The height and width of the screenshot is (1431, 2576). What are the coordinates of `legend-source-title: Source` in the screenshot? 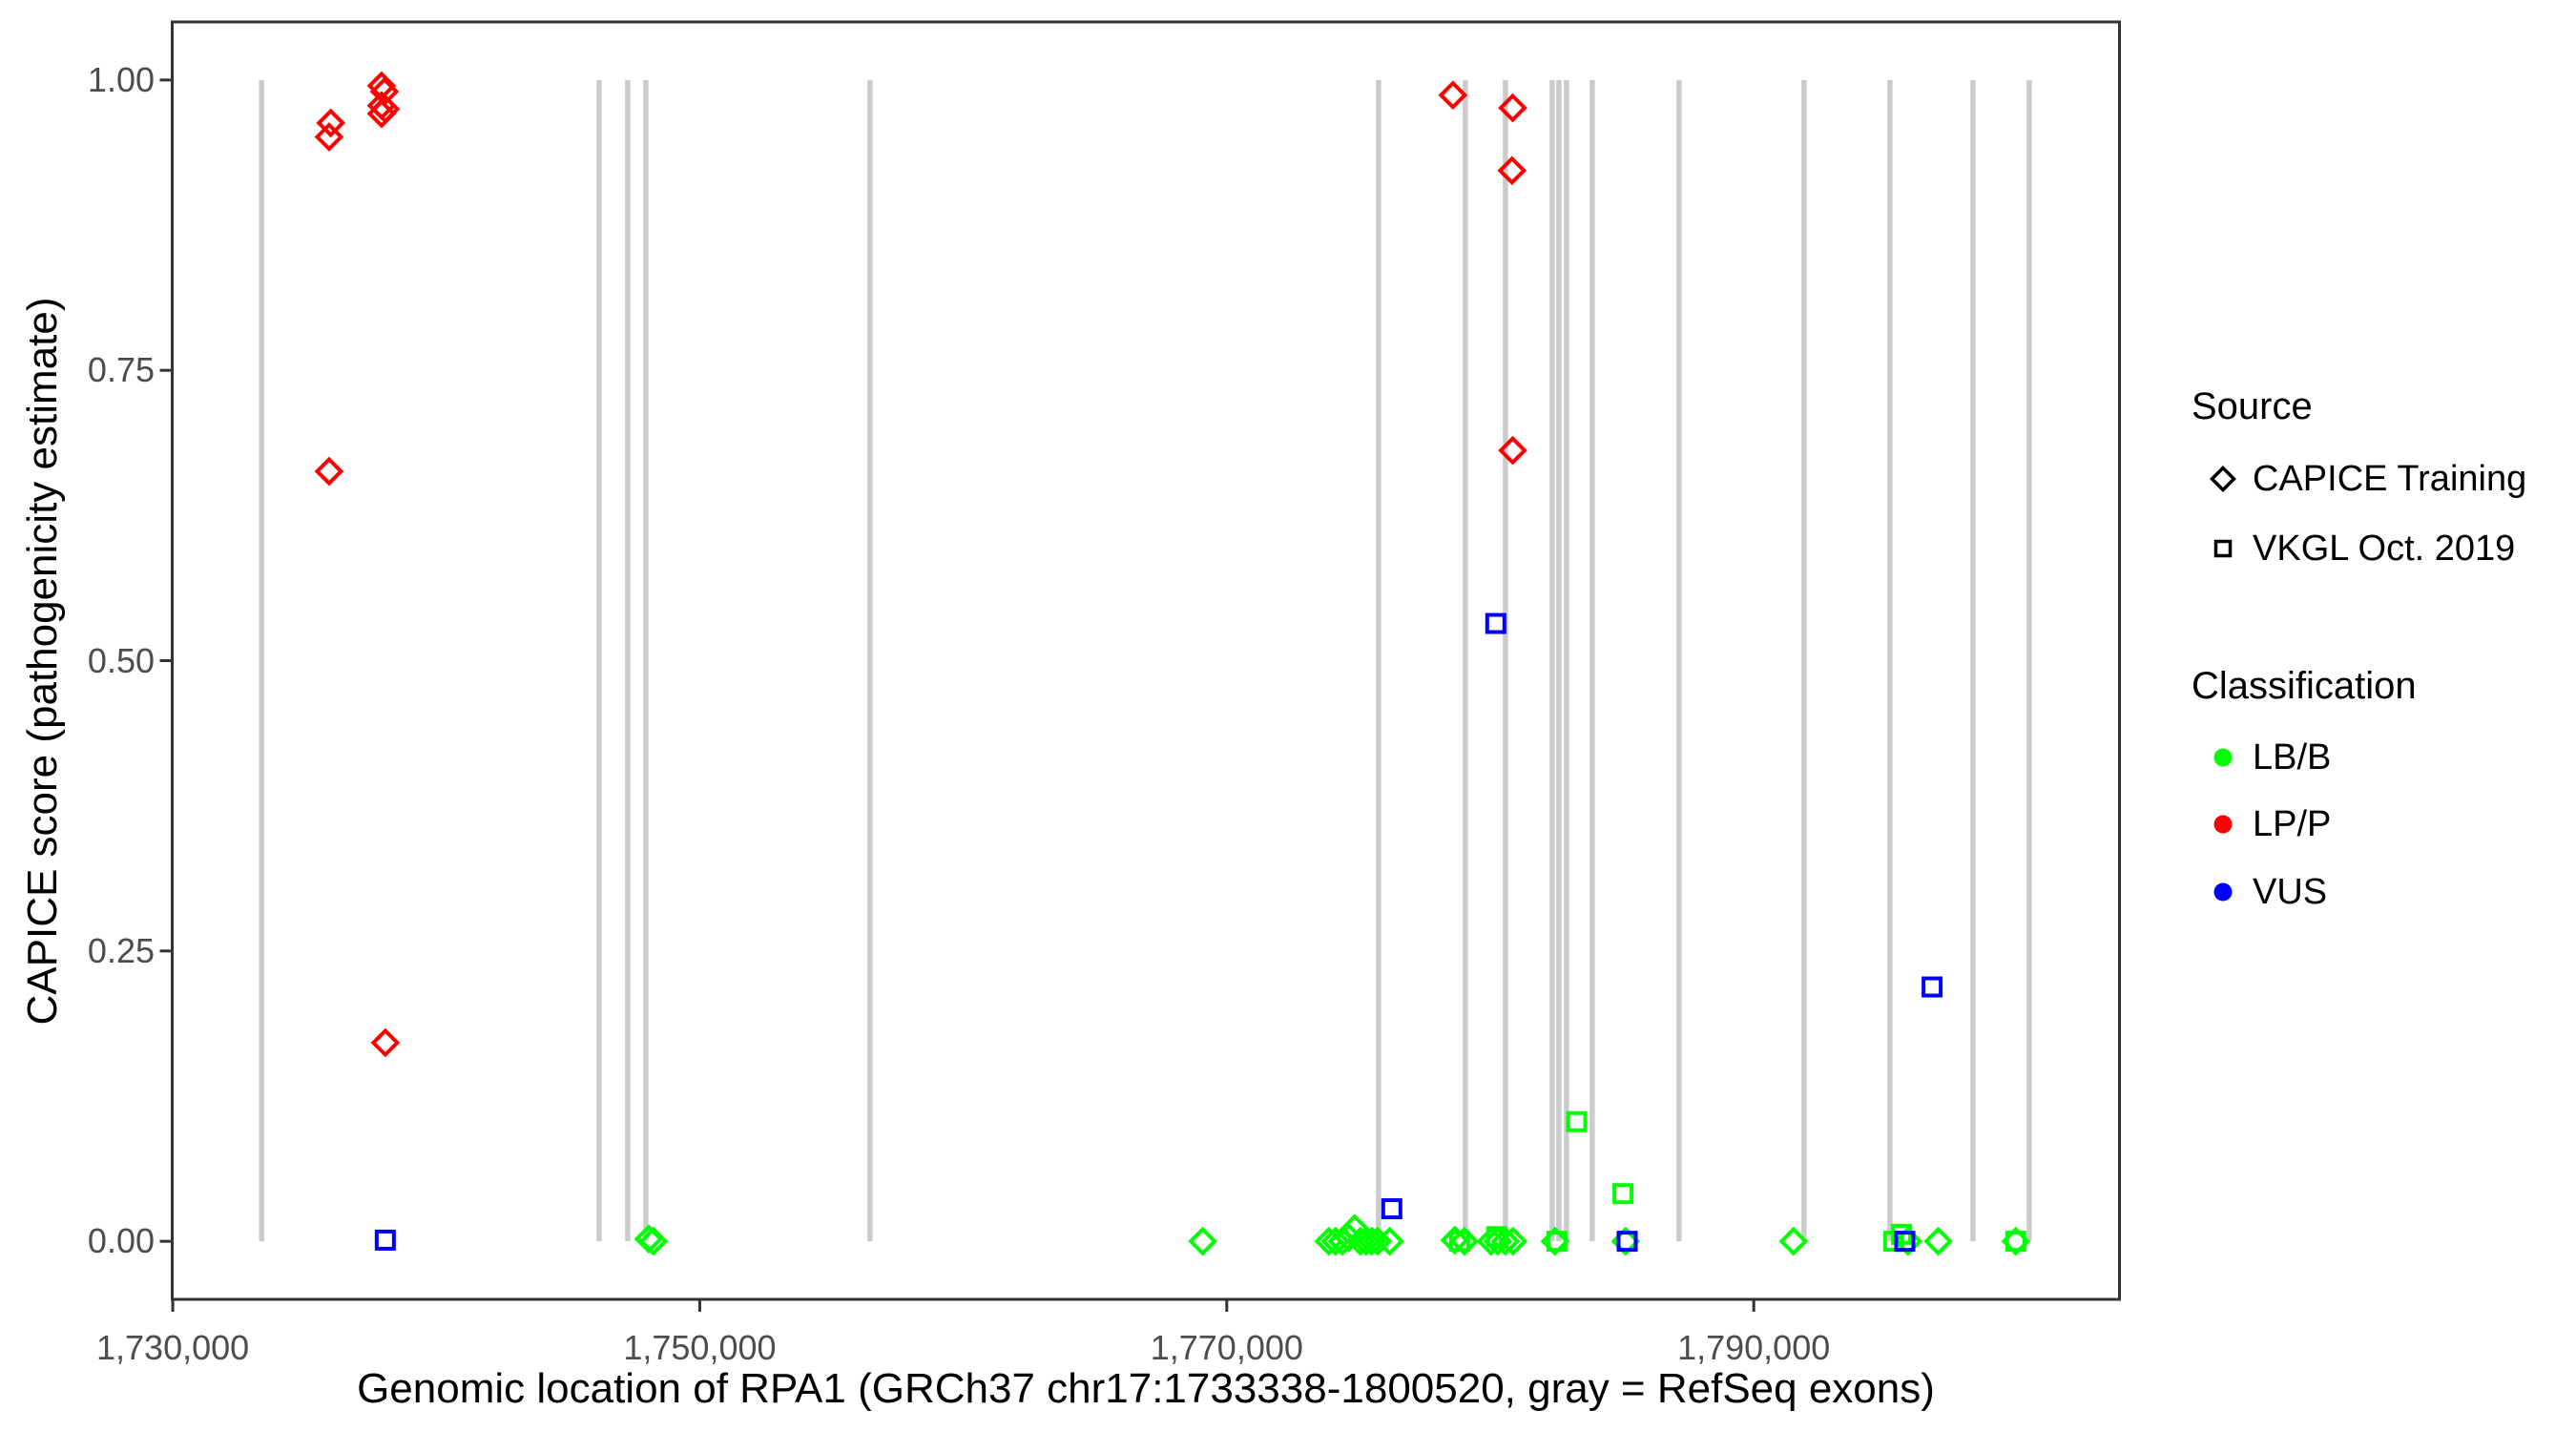 It's located at (2252, 406).